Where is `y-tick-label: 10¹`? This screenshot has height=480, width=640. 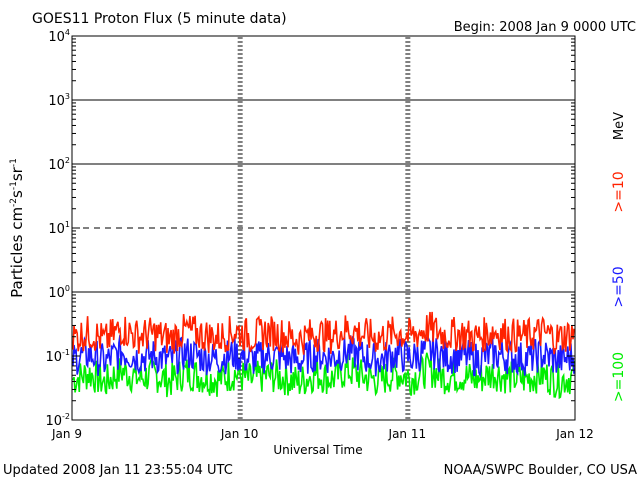
y-tick-label: 10¹ is located at coordinates (59, 228).